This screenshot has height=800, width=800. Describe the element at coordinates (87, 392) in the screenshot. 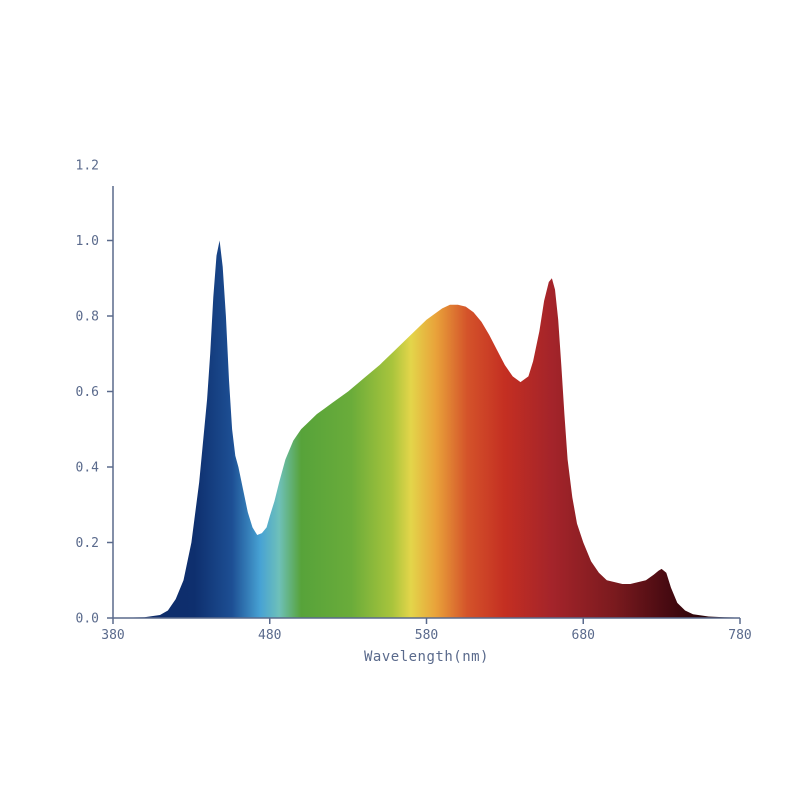

I see `y-tick-label: 0.6` at that location.